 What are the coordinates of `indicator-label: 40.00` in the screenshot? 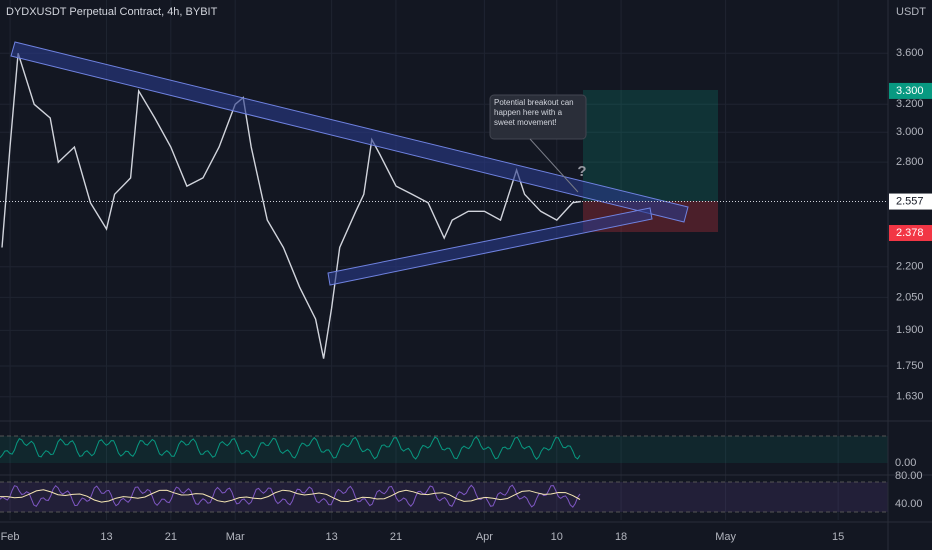 It's located at (909, 504).